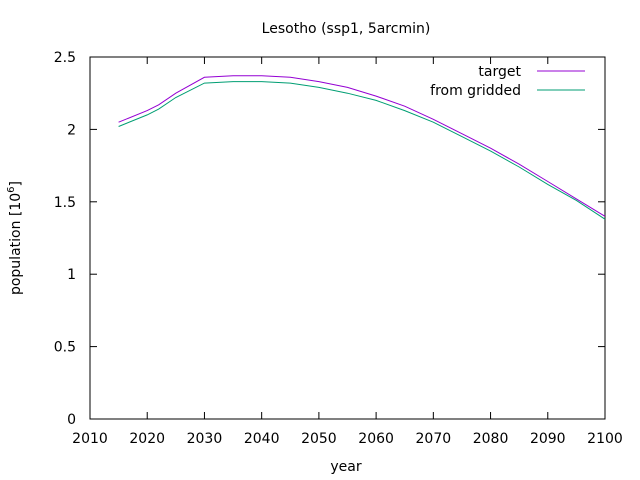 This screenshot has width=640, height=480. Describe the element at coordinates (16, 183) in the screenshot. I see `y-axis-label-close: ]` at that location.